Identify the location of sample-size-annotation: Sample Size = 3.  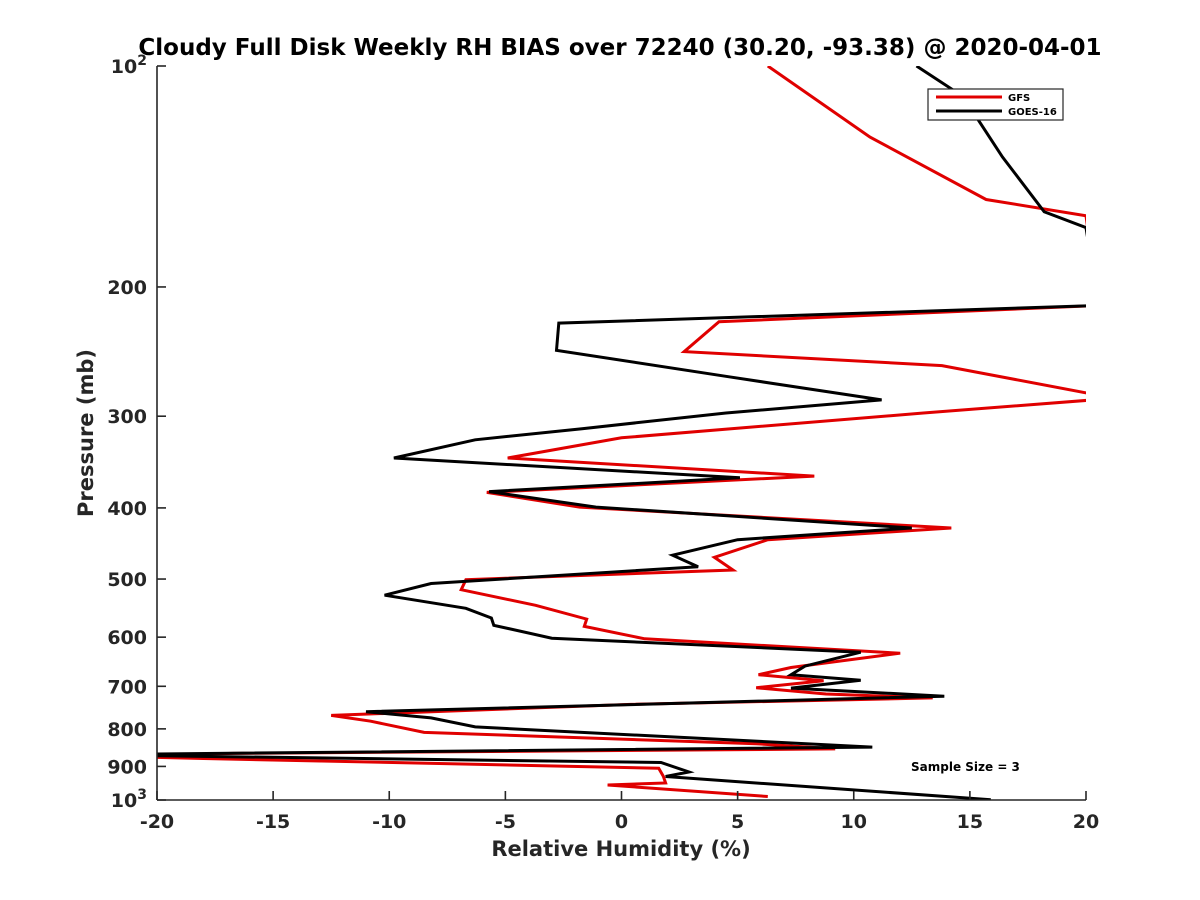
(965, 767).